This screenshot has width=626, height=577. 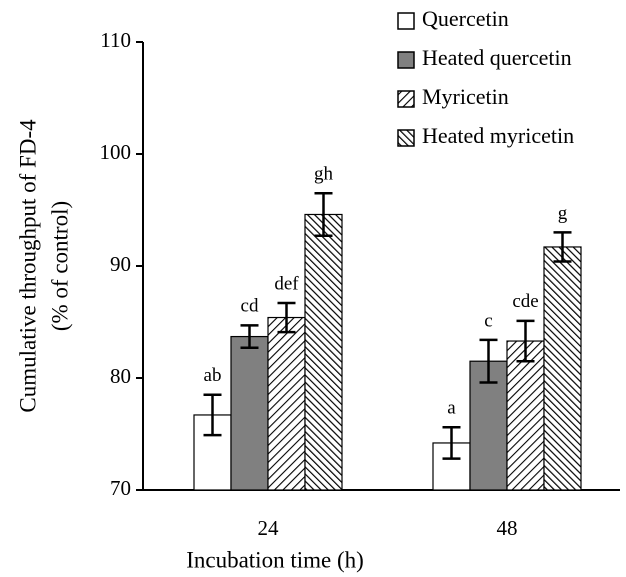 What do you see at coordinates (213, 375) in the screenshot?
I see `significance-letter: ab` at bounding box center [213, 375].